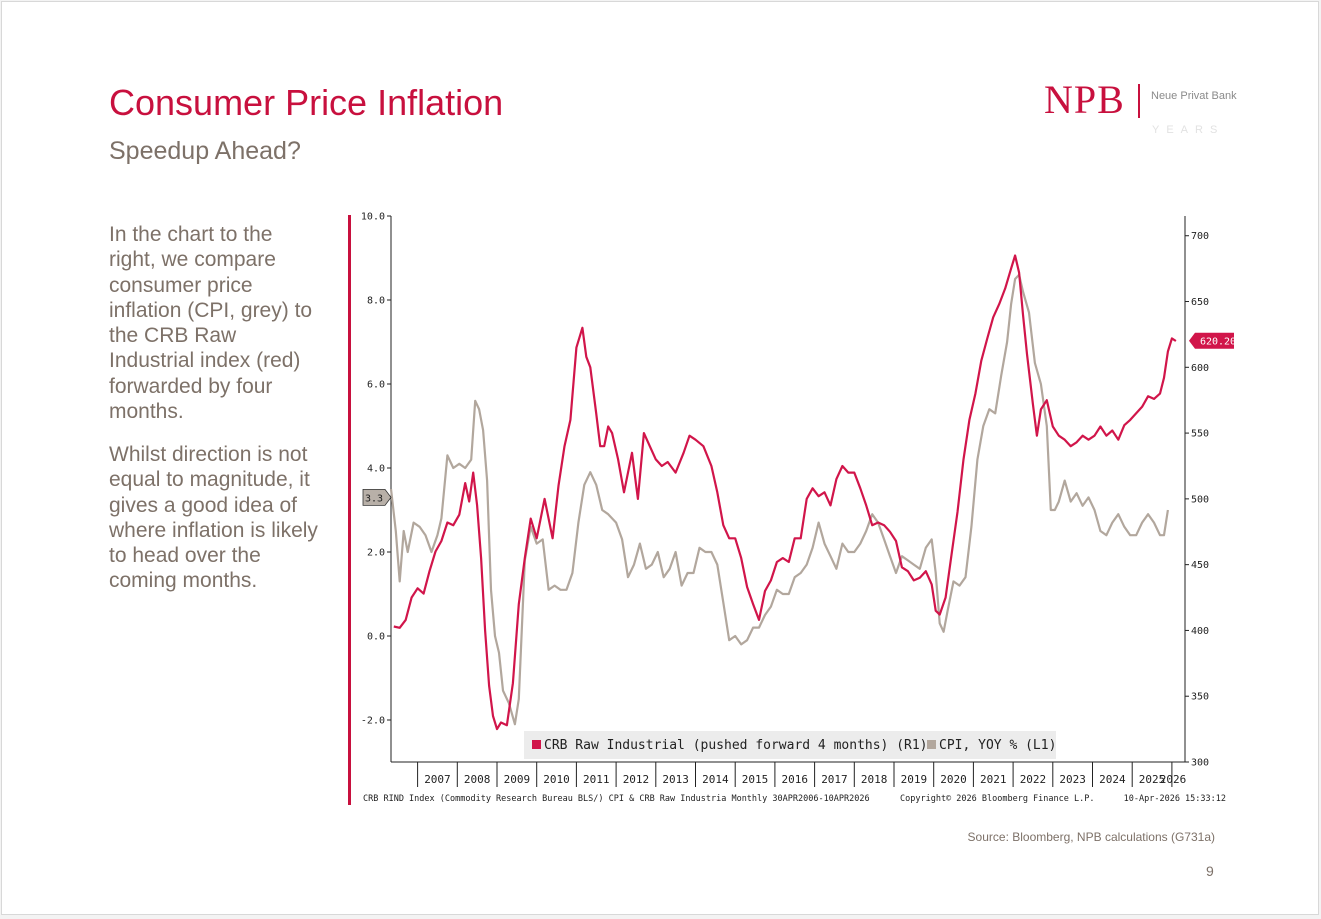  Describe the element at coordinates (914, 779) in the screenshot. I see `x-tick-label: 2019` at that location.